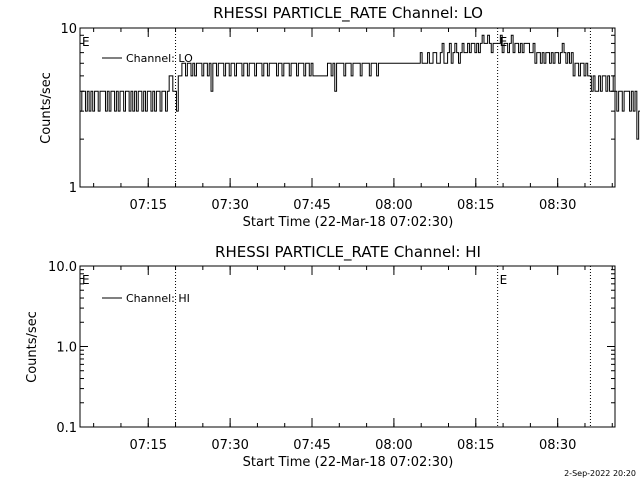 The image size is (640, 480). Describe the element at coordinates (66, 348) in the screenshot. I see `y-tick-label: 1.0` at that location.